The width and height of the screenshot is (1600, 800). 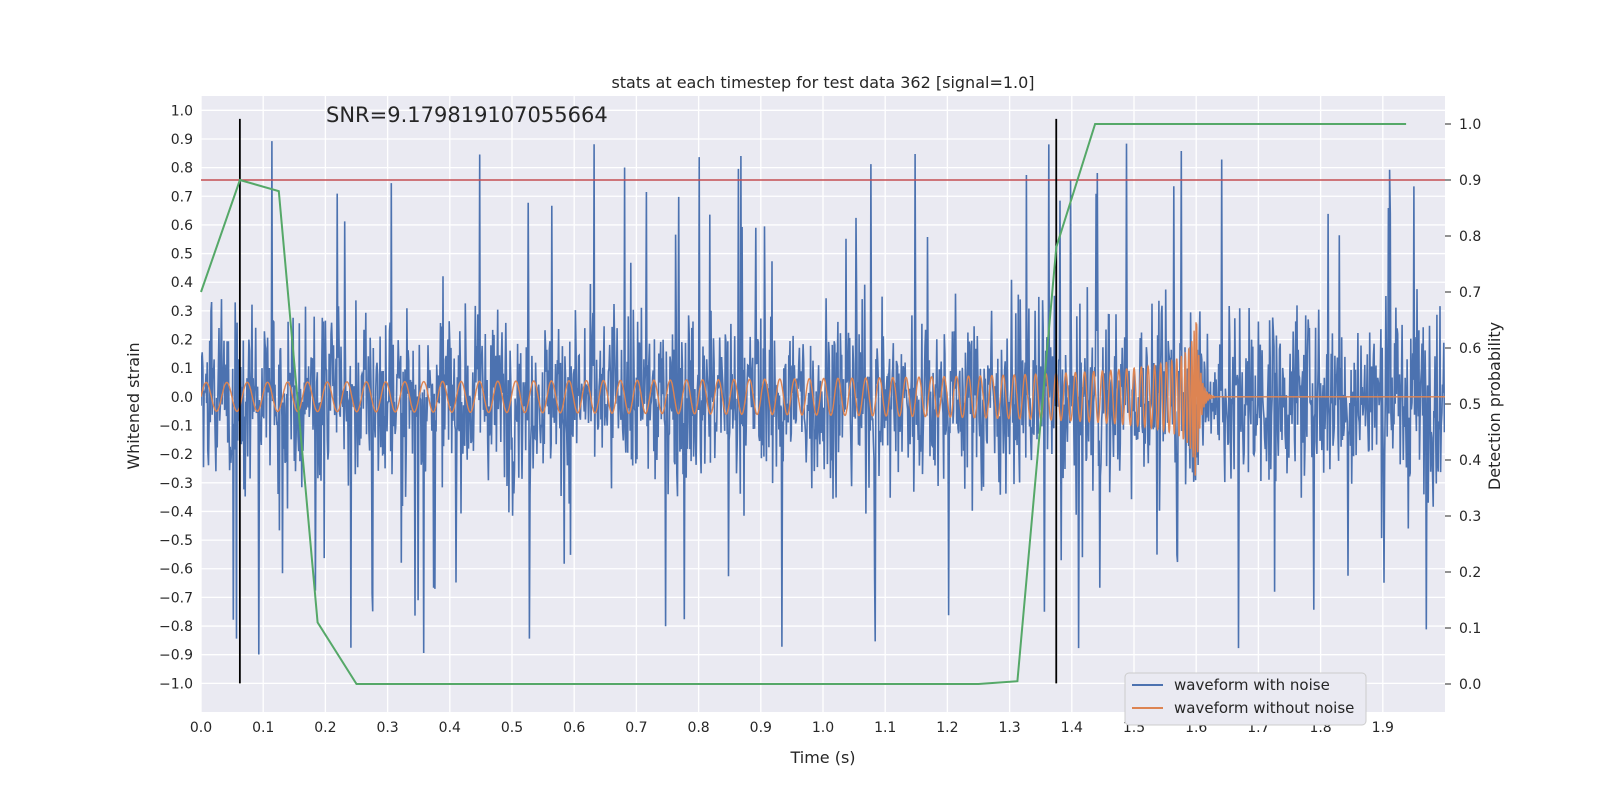 What do you see at coordinates (182, 197) in the screenshot?
I see `y-left-tick-label: 0.7` at bounding box center [182, 197].